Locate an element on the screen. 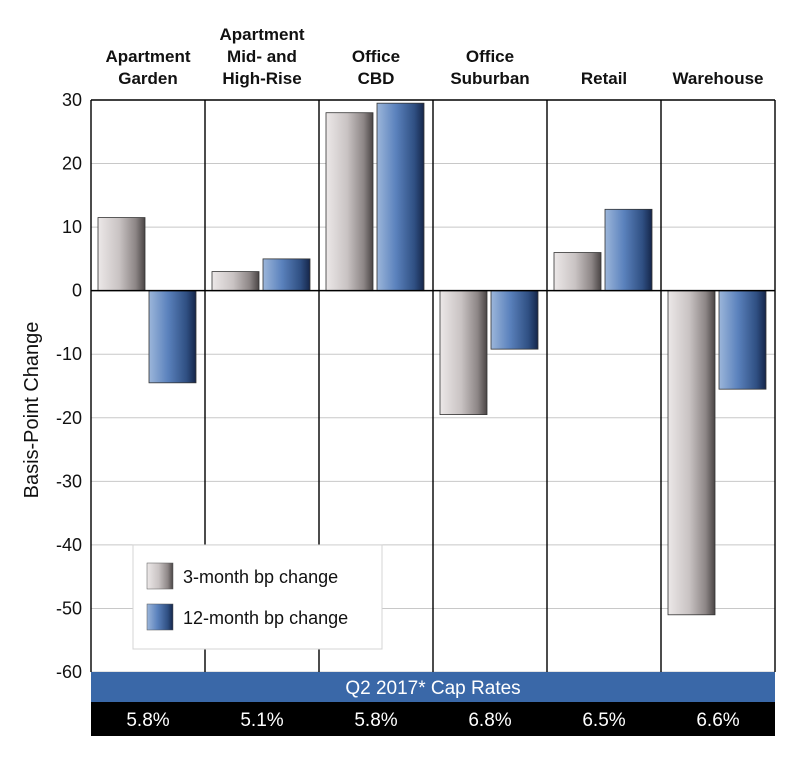 The image size is (800, 759). category-label: Warehouse is located at coordinates (717, 78).